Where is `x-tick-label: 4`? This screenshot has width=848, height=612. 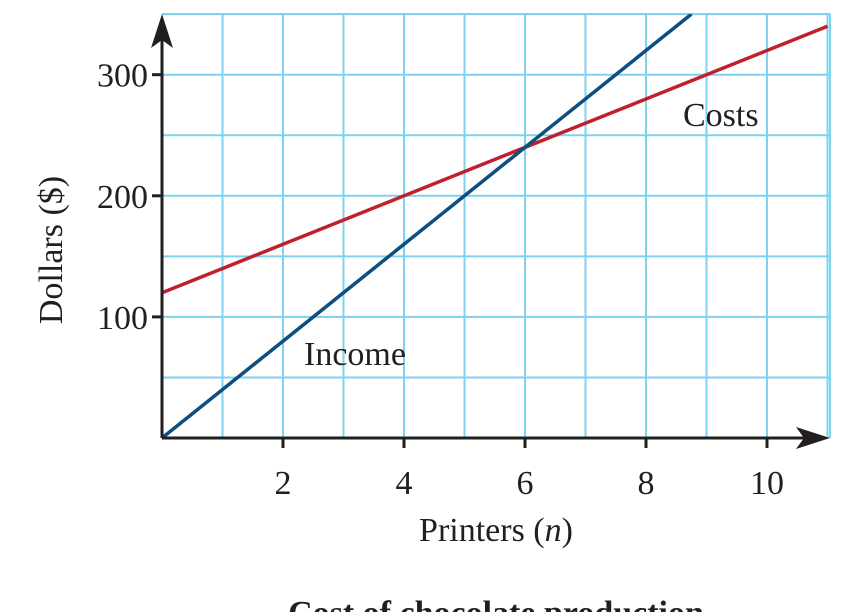
x-tick-label: 4 is located at coordinates (404, 483).